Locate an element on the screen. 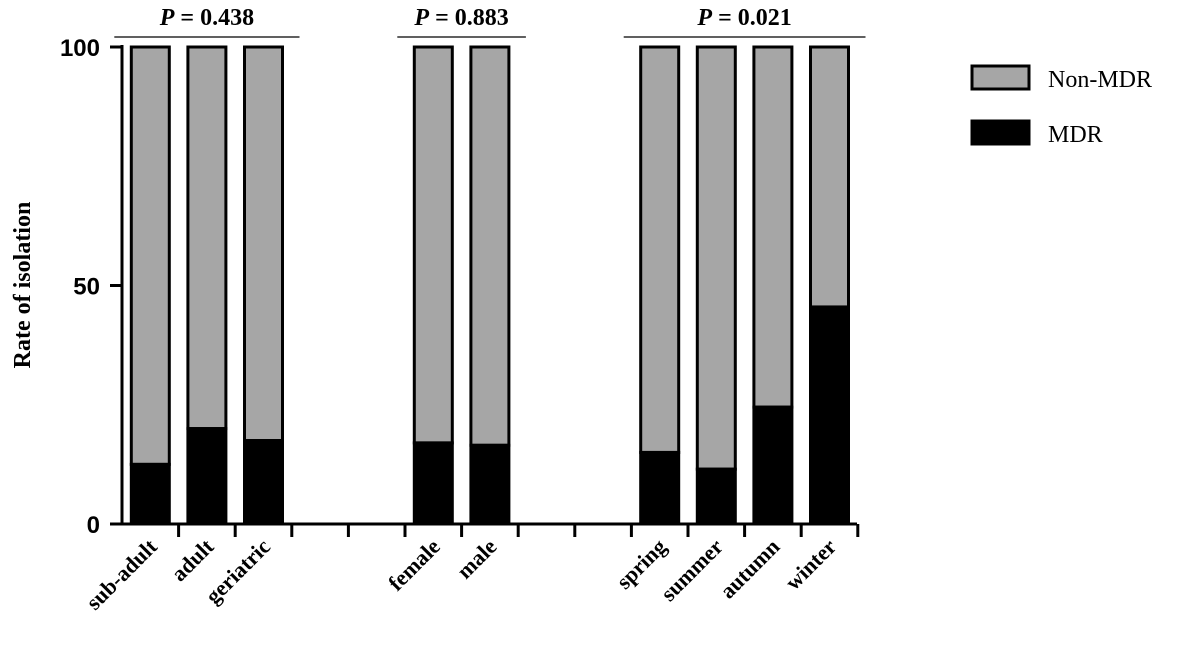 Image resolution: width=1200 pixels, height=663 pixels. y-tick-label: 100 is located at coordinates (80, 48).